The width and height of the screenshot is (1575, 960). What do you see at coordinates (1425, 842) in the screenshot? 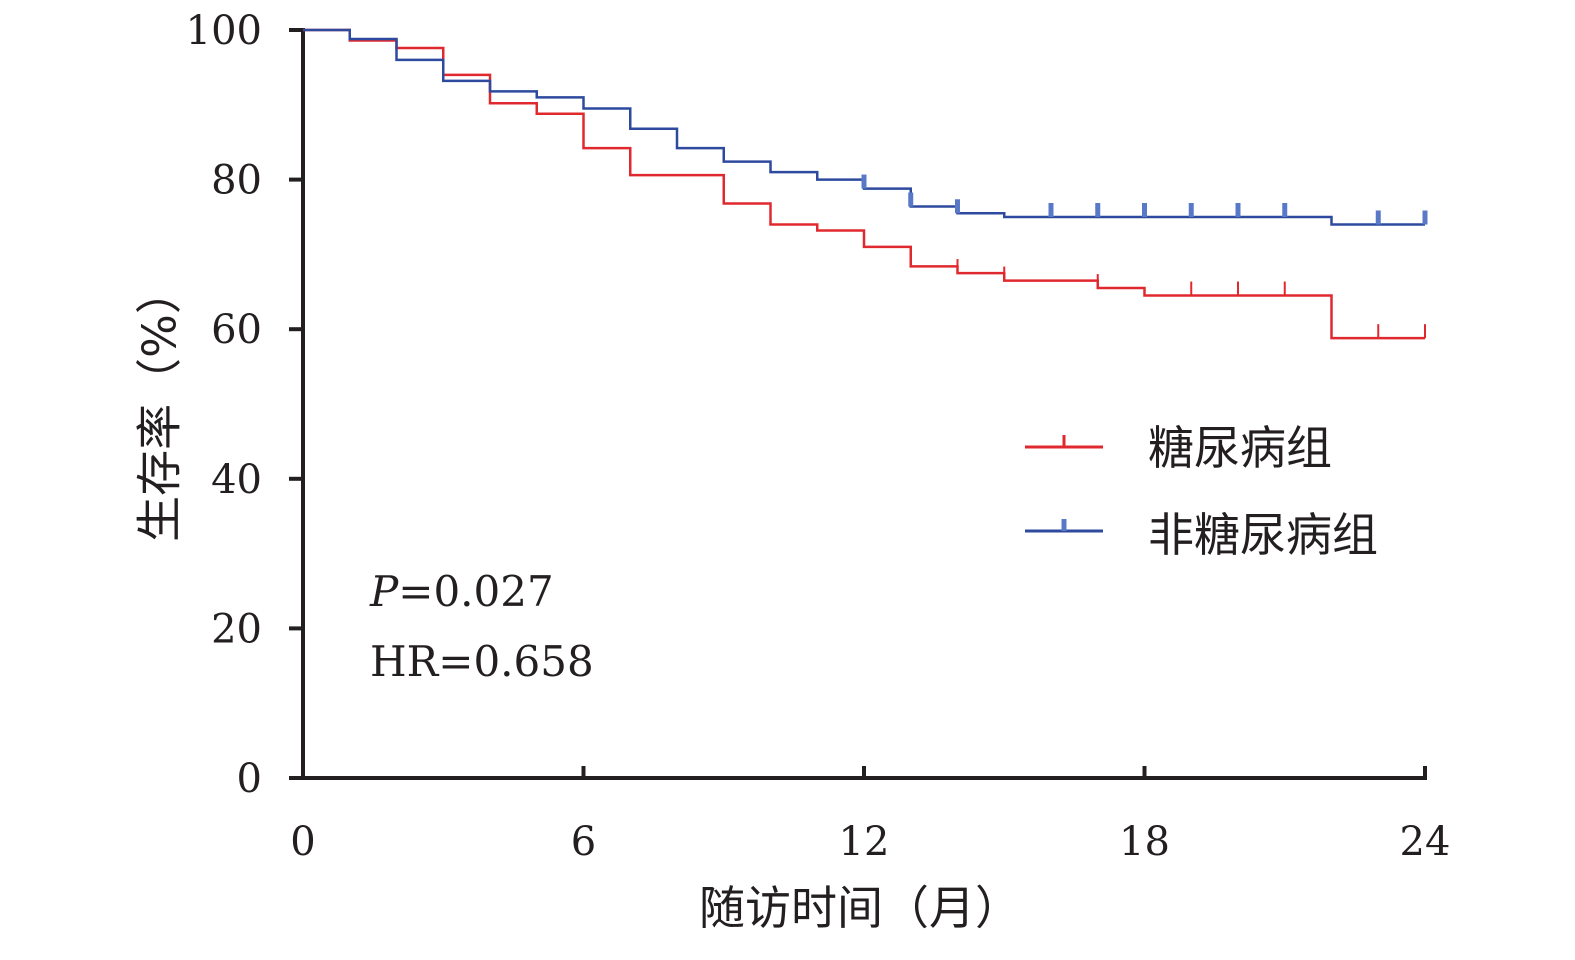
I see `x-tick-label: 24` at bounding box center [1425, 842].